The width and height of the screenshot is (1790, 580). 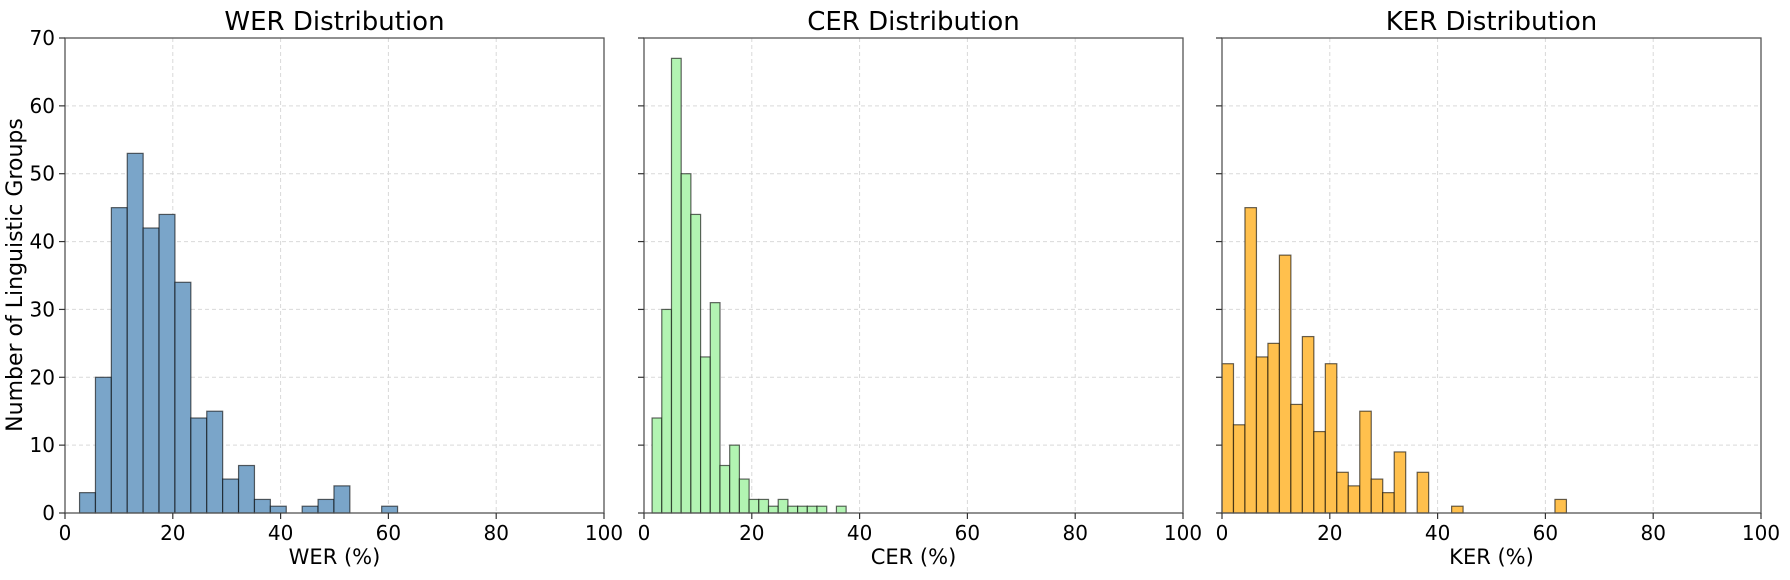 I want to click on y-tick-label: 60, so click(x=42, y=106).